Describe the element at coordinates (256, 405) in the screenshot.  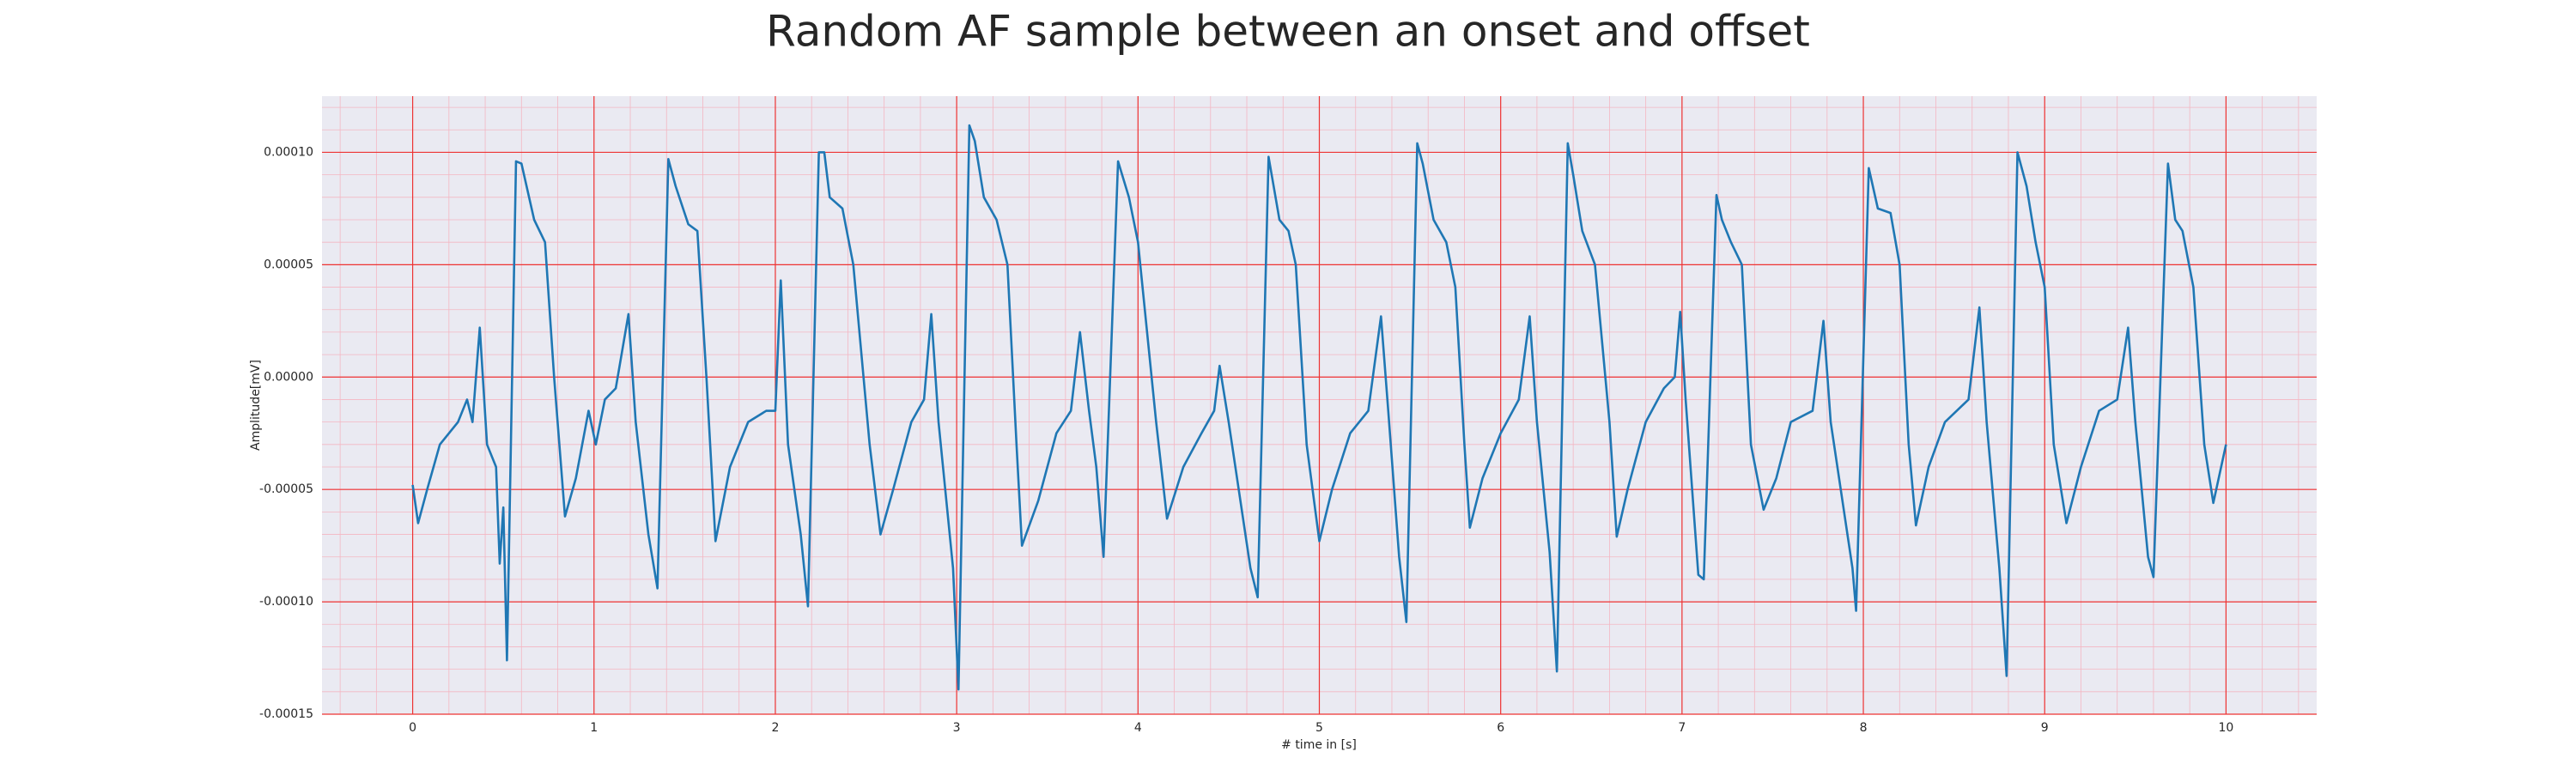
I see `y-axis-label: Amplitude[mV]` at that location.